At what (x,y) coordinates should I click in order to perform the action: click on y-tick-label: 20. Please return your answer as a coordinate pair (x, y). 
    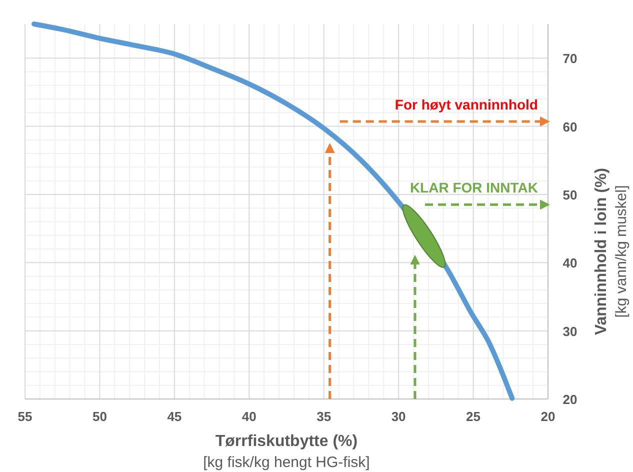
    Looking at the image, I should click on (570, 399).